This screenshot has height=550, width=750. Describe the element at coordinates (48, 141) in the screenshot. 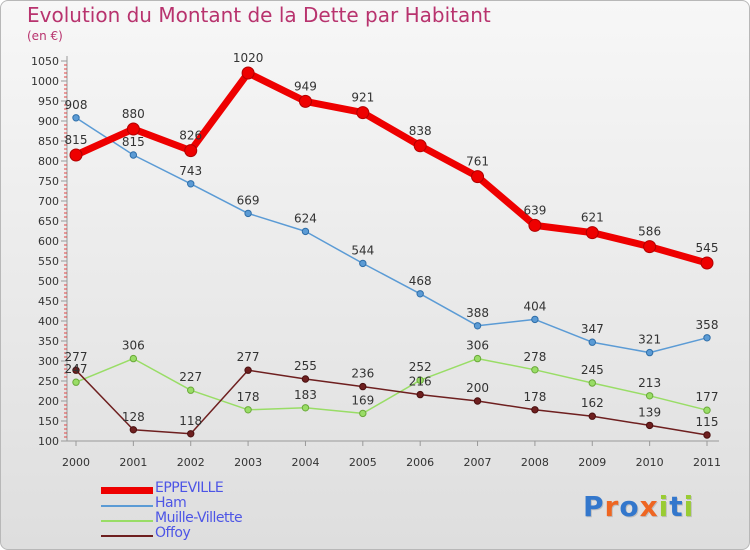

I see `y-tick-label: 850` at that location.